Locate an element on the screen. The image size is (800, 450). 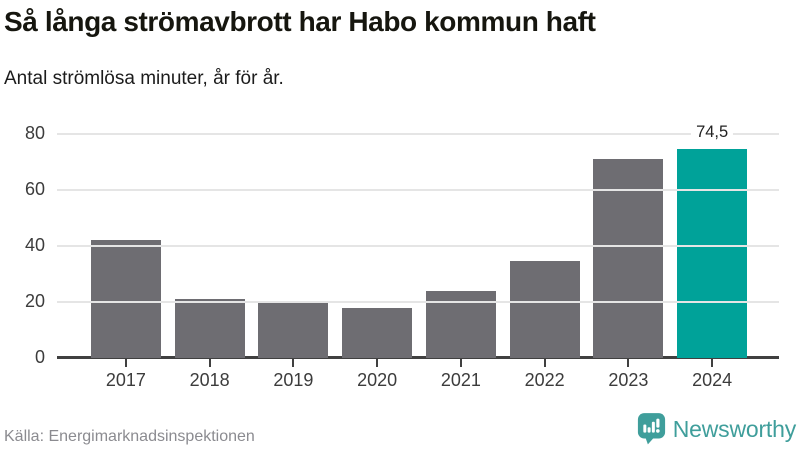
newsworthy-logo-text: Newsworthy is located at coordinates (734, 428).